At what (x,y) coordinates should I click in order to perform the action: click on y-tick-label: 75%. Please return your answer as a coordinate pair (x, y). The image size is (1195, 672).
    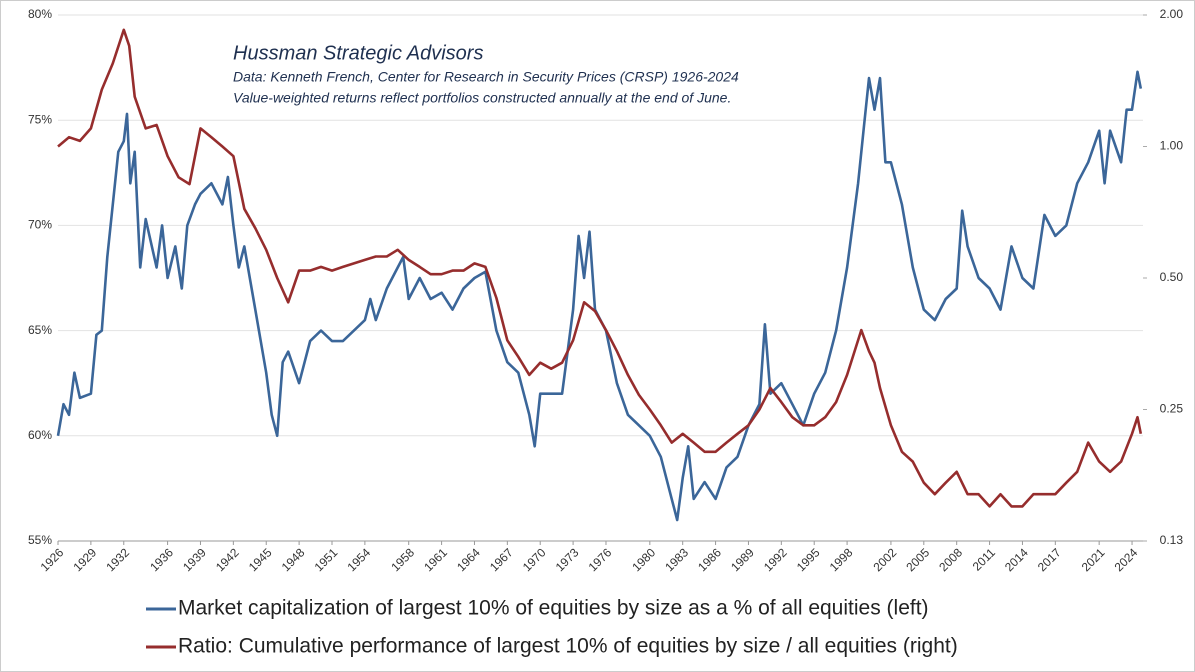
    Looking at the image, I should click on (40, 119).